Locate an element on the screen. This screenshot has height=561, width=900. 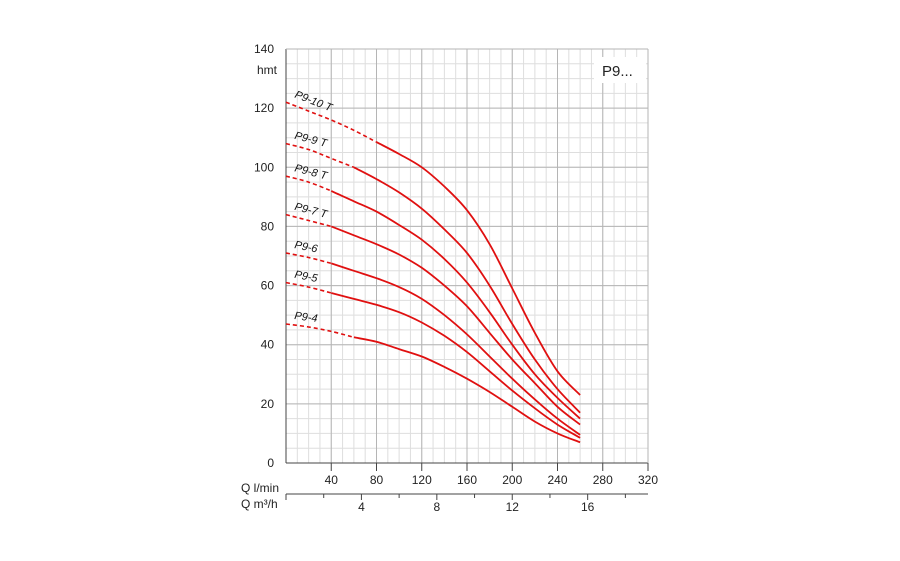
x-secondary-axis-label: Q m³/h is located at coordinates (259, 504).